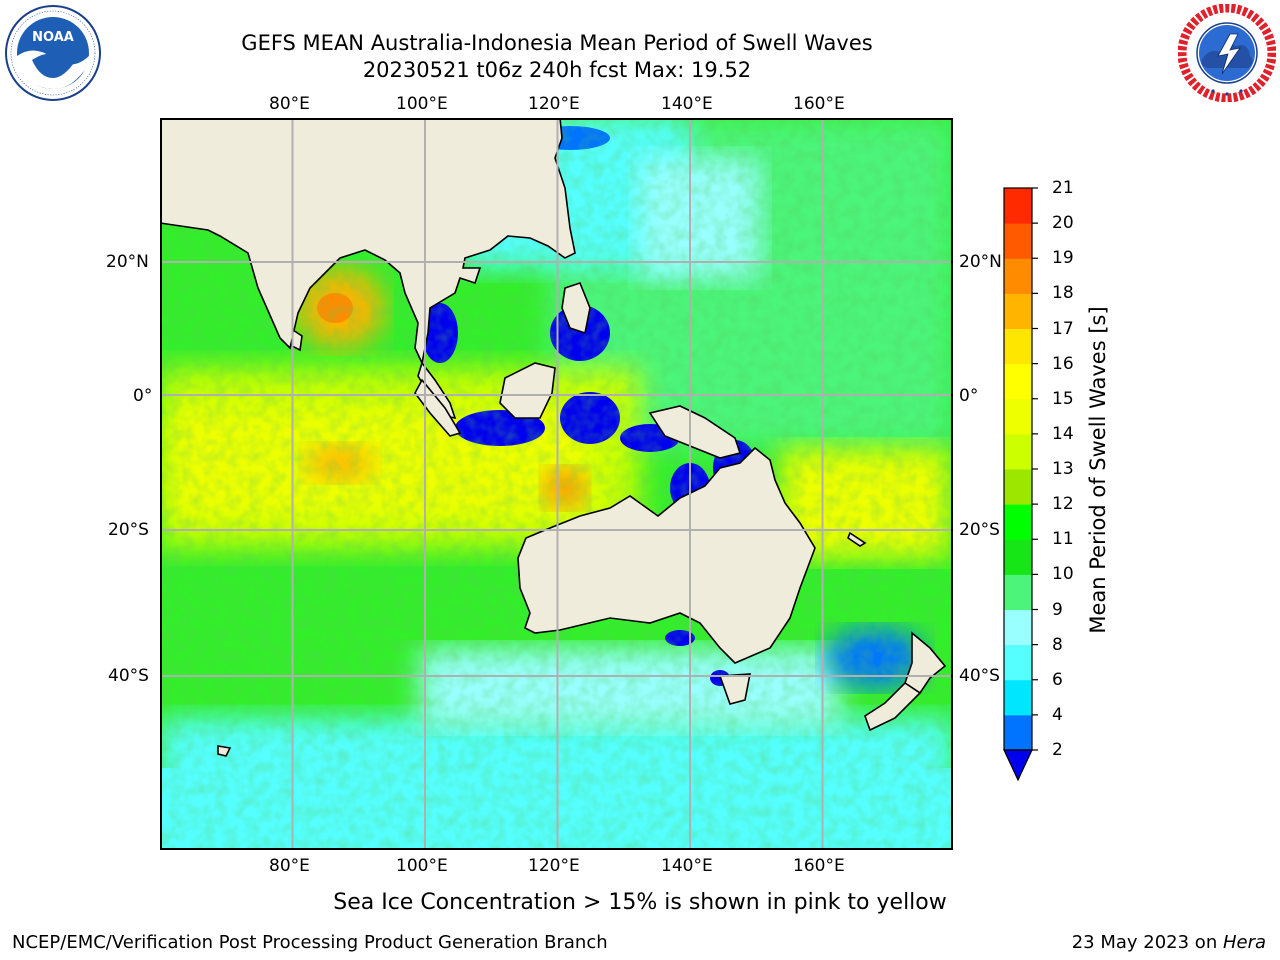  I want to click on colorbar-segments, so click(1018, 469).